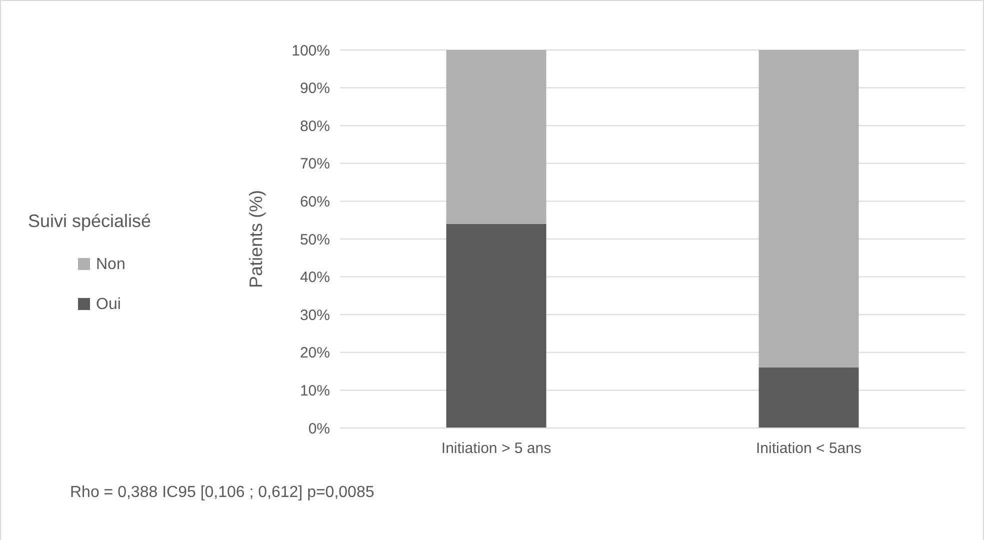 The width and height of the screenshot is (984, 540). I want to click on y-tick-label: 80%, so click(315, 126).